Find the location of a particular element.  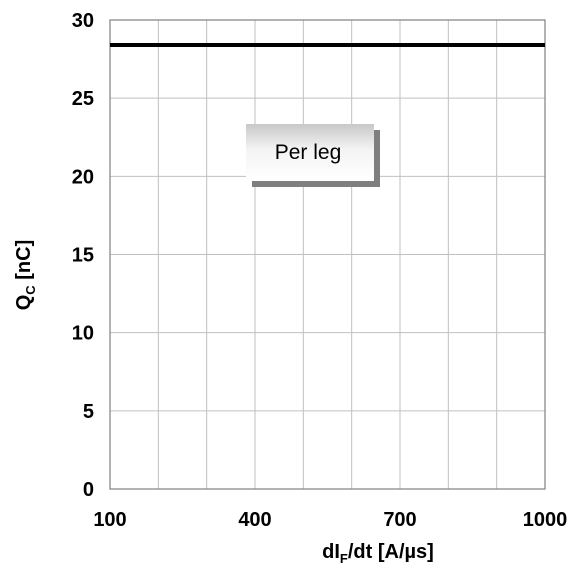

y-tick-label: 25 is located at coordinates (83, 99).